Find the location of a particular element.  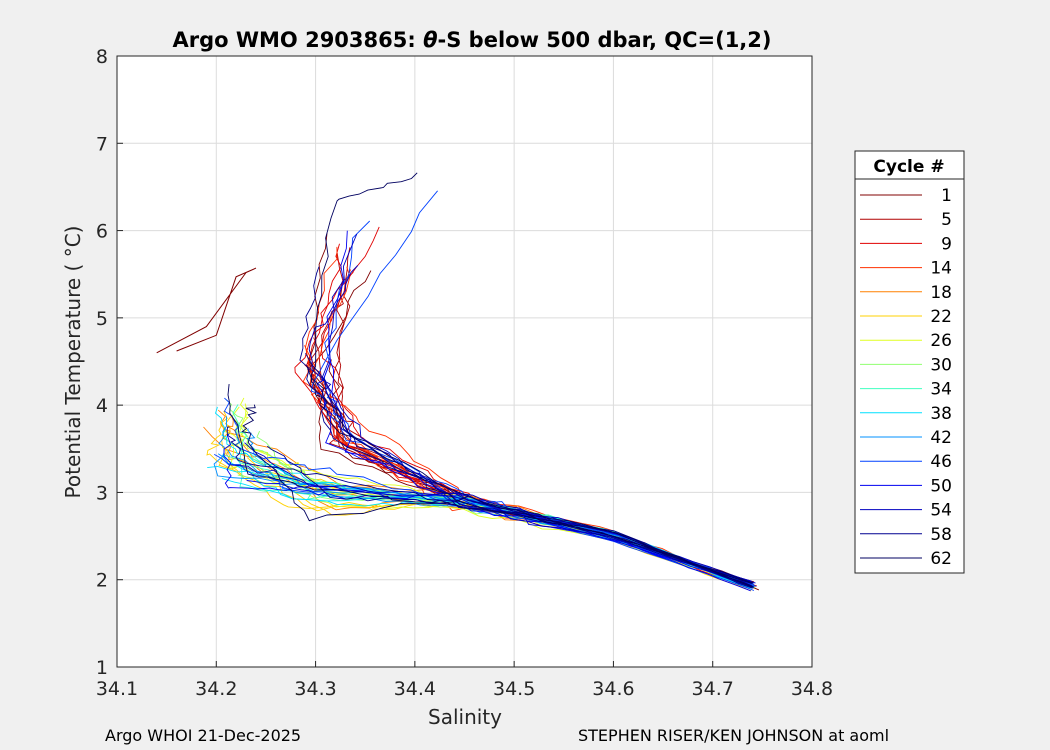

legend-label-50: 50 is located at coordinates (941, 486).